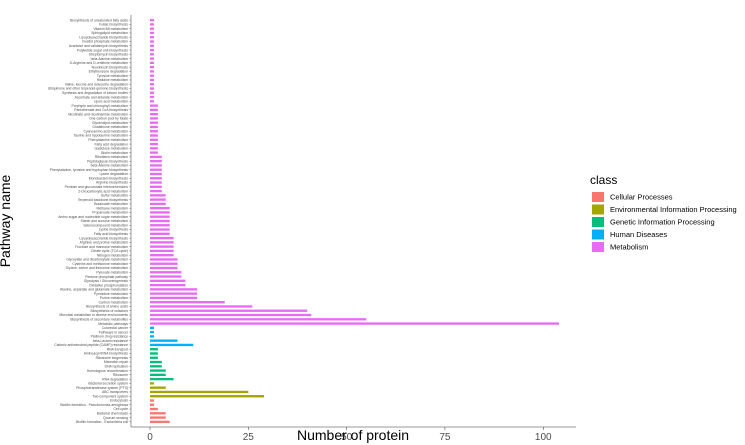  Describe the element at coordinates (105, 225) in the screenshot. I see `category-label: Selenocompound metabolism` at that location.